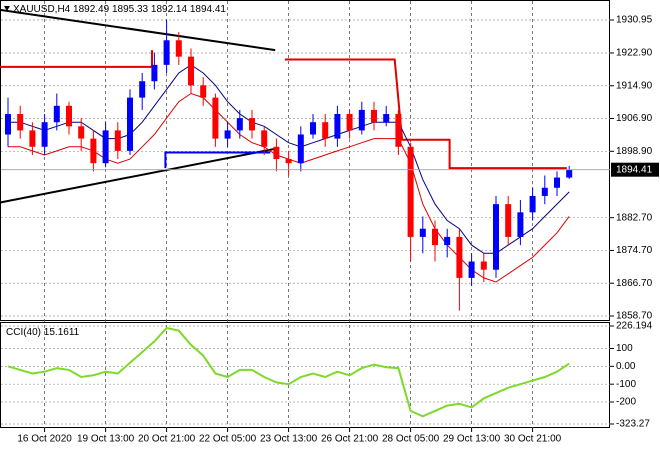 Image resolution: width=660 pixels, height=450 pixels. Describe the element at coordinates (626, 384) in the screenshot. I see `y-tick-label: -100` at that location.